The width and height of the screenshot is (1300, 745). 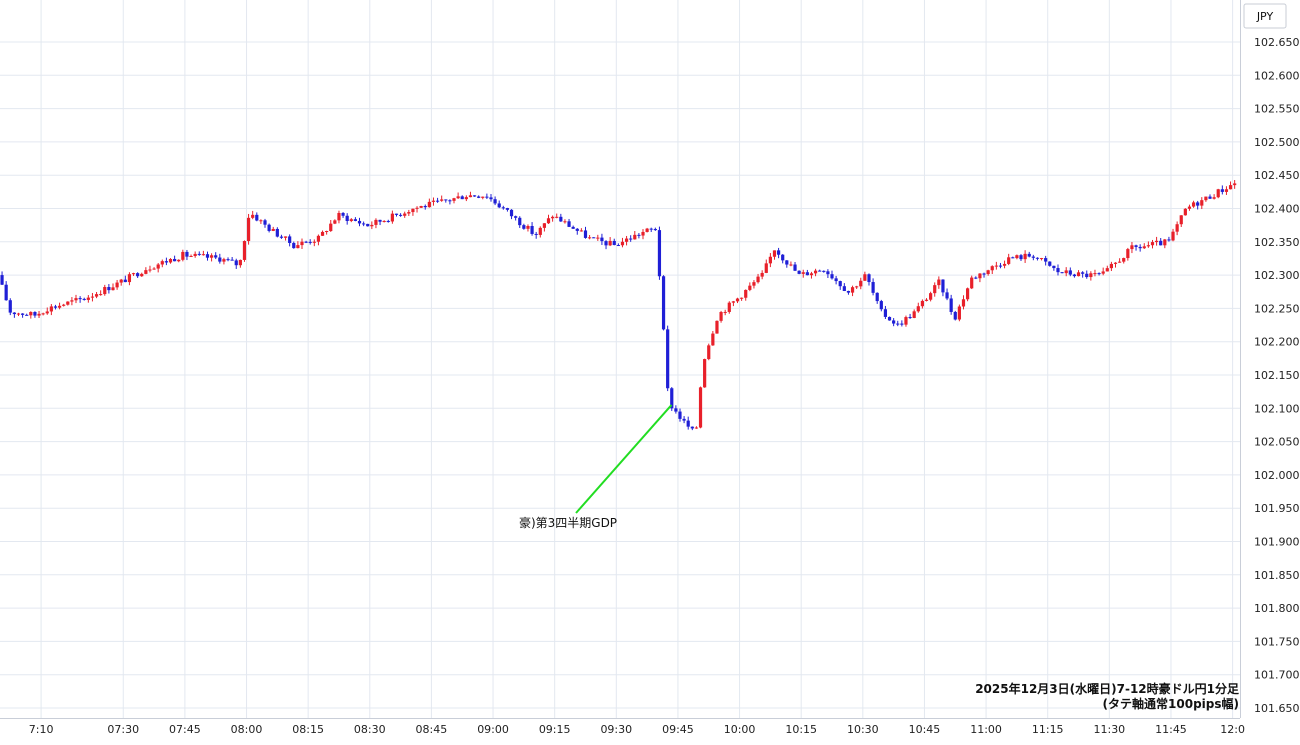 I want to click on y-tick-label: 102.200, so click(x=1277, y=342).